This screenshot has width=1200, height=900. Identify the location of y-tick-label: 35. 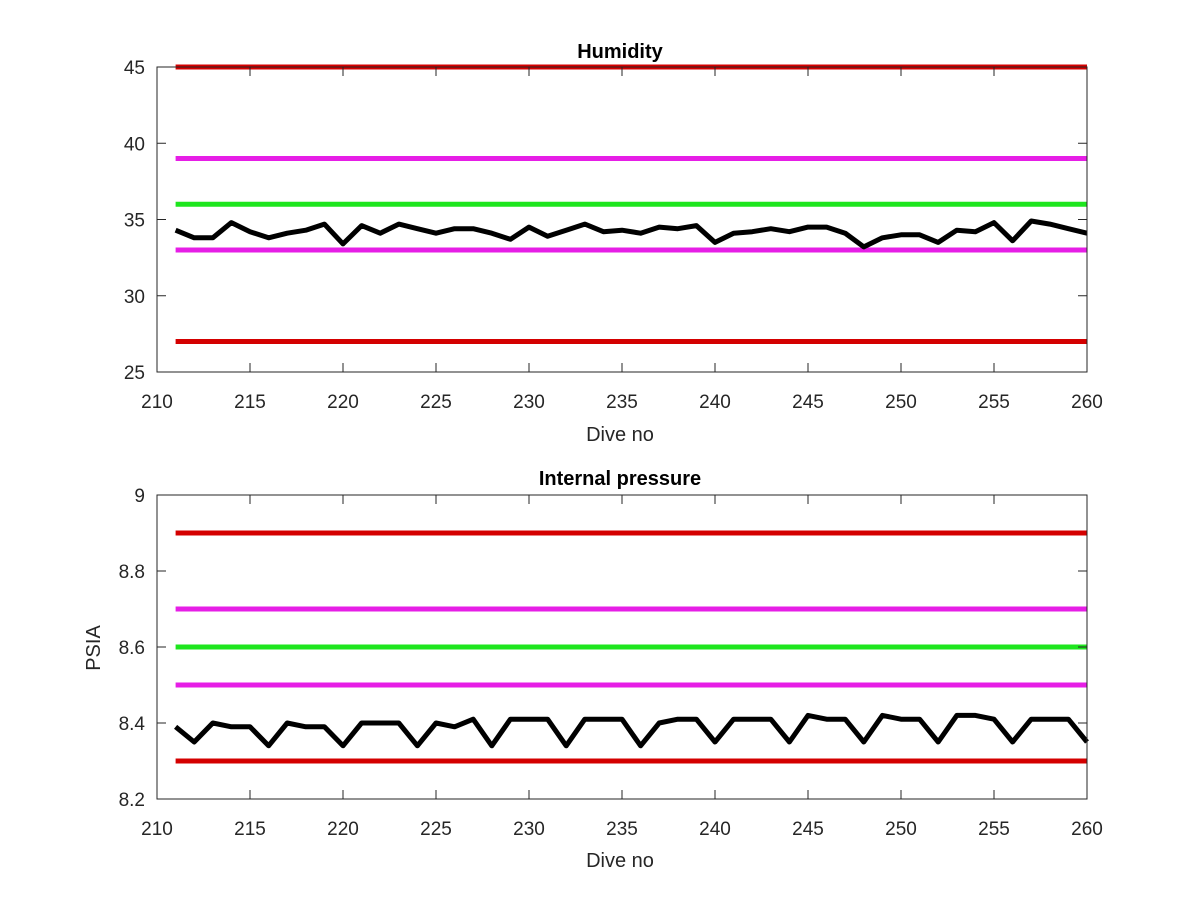
(134, 221).